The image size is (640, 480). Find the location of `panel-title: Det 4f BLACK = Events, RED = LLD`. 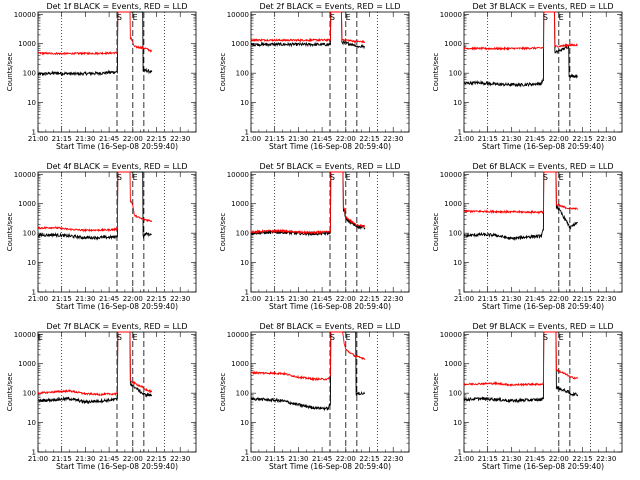

panel-title: Det 4f BLACK = Events, RED = LLD is located at coordinates (116, 166).